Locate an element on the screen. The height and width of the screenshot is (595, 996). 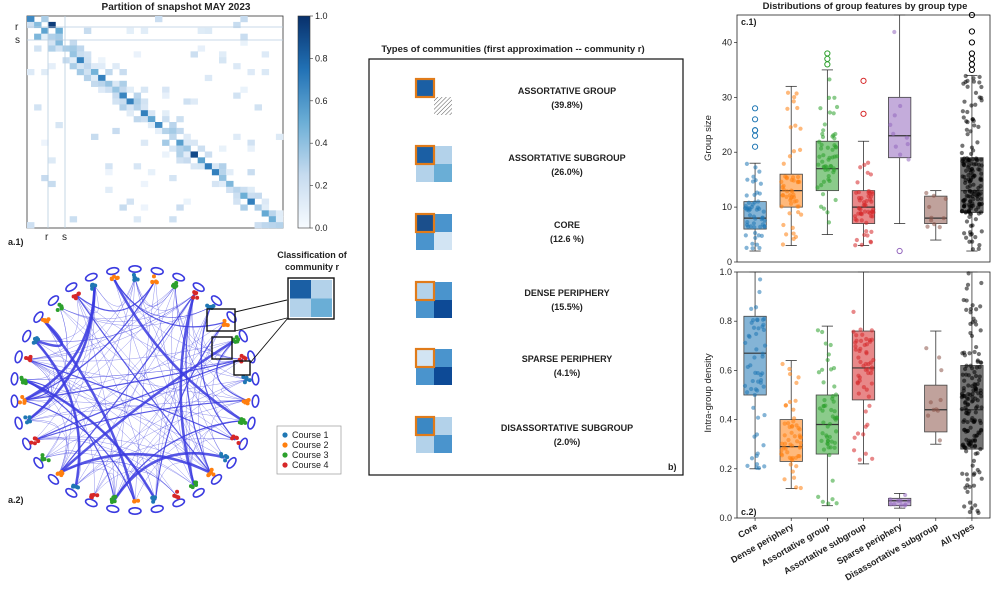
type-block-matrix is located at coordinates (433, 434).